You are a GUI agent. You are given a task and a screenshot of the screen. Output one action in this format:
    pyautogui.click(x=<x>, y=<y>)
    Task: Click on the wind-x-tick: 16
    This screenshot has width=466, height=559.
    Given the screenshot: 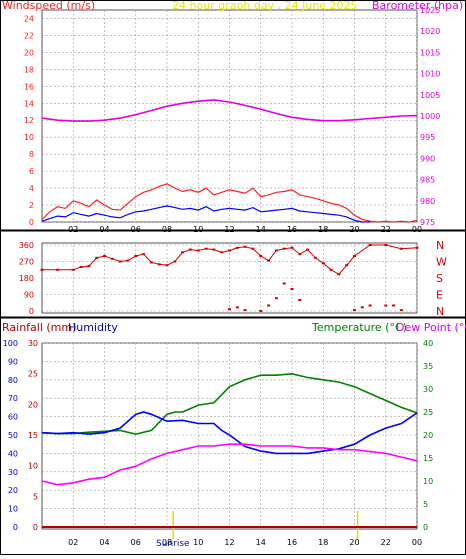 What is the action you would take?
    pyautogui.click(x=292, y=229)
    